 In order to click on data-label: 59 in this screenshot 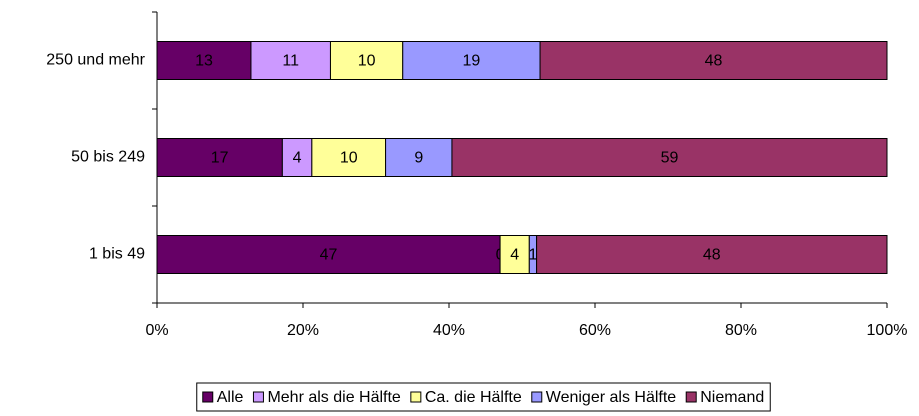, I will do `click(670, 158)`.